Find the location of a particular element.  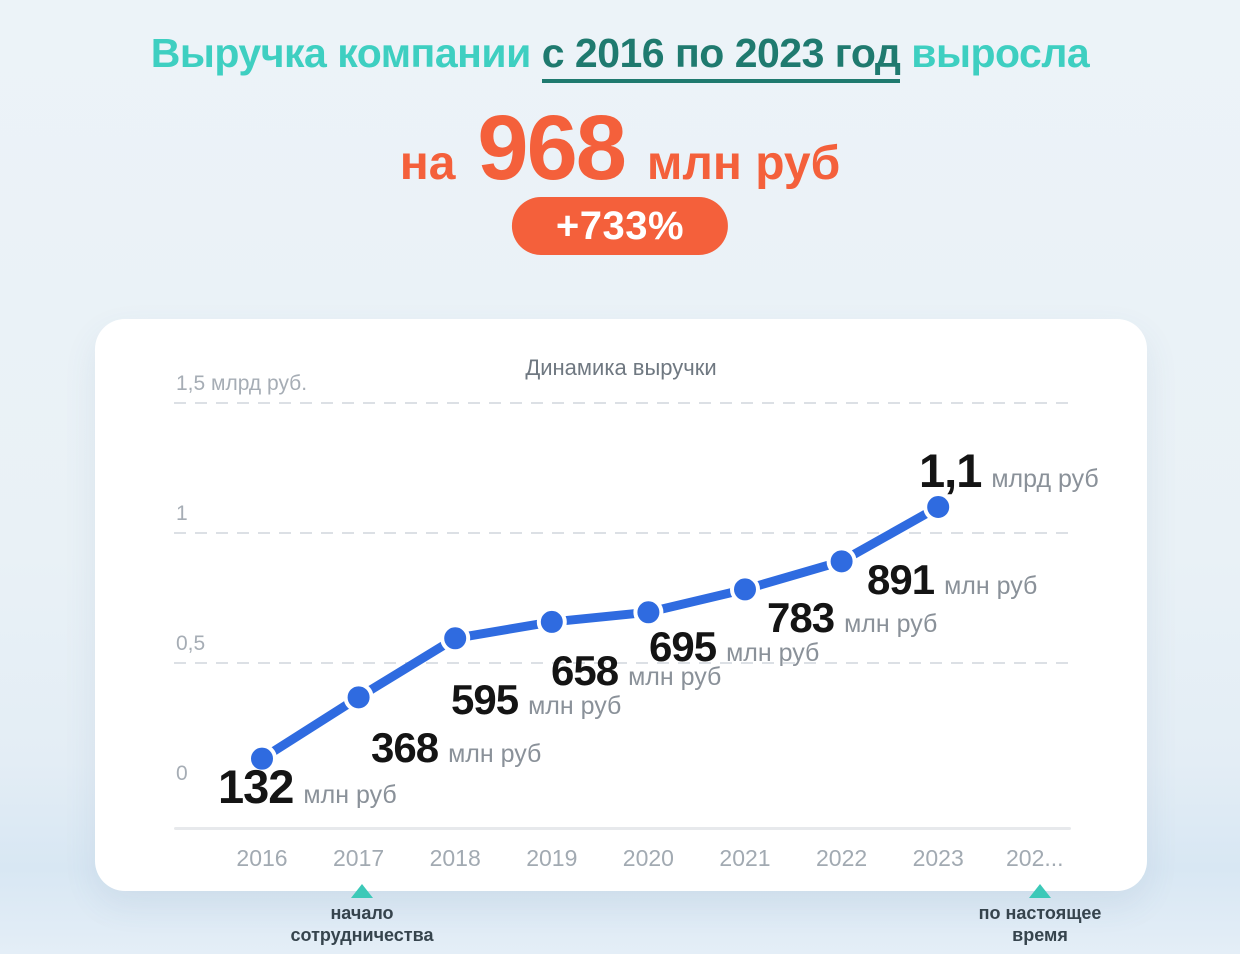

point-value-label: 368 млн руб is located at coordinates (456, 748).